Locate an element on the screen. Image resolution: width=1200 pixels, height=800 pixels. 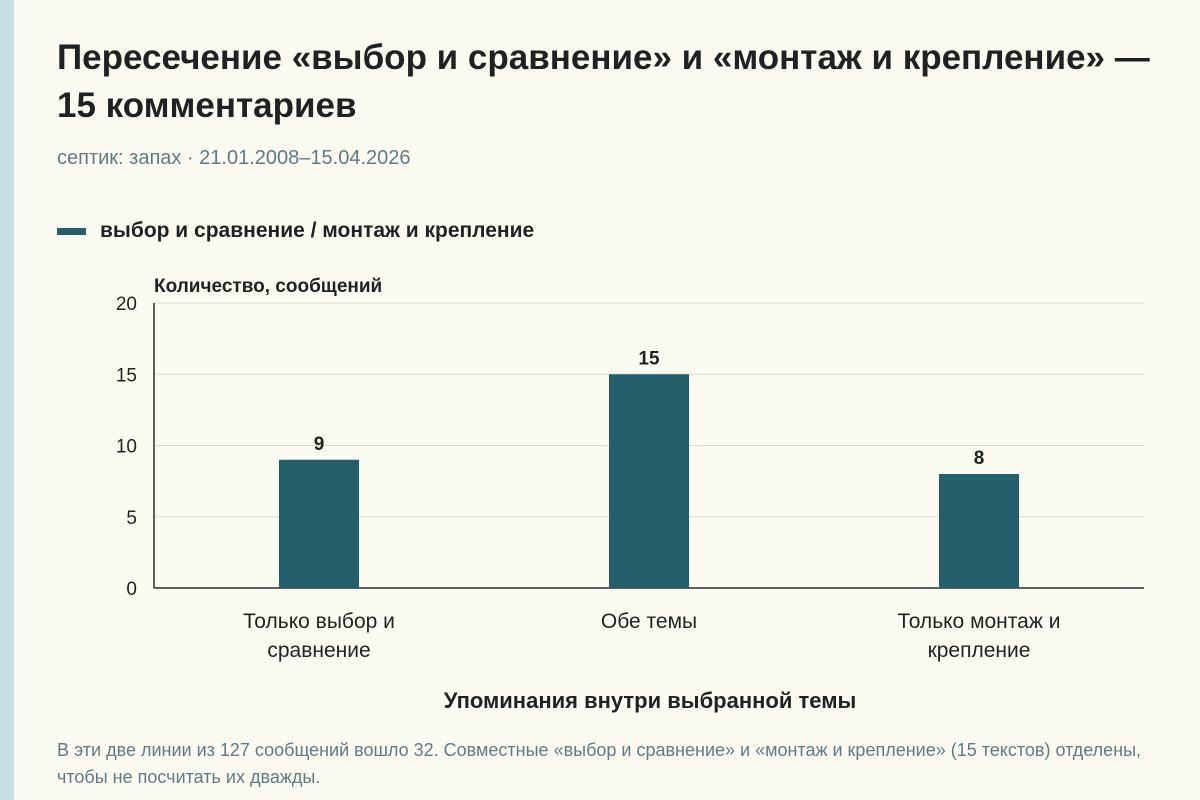
data-label: 8 is located at coordinates (979, 458).